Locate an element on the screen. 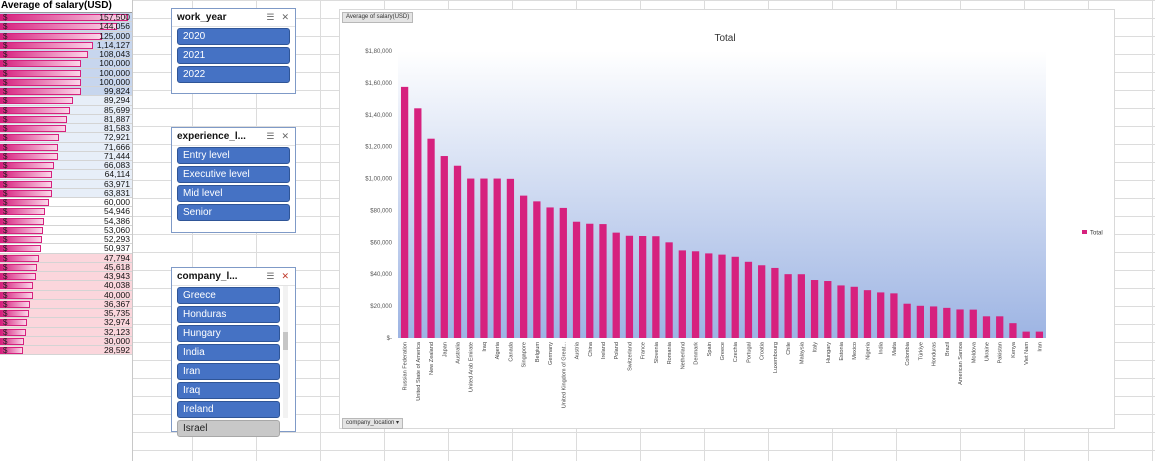  slicer-item-ireland: Ireland is located at coordinates (228, 409).